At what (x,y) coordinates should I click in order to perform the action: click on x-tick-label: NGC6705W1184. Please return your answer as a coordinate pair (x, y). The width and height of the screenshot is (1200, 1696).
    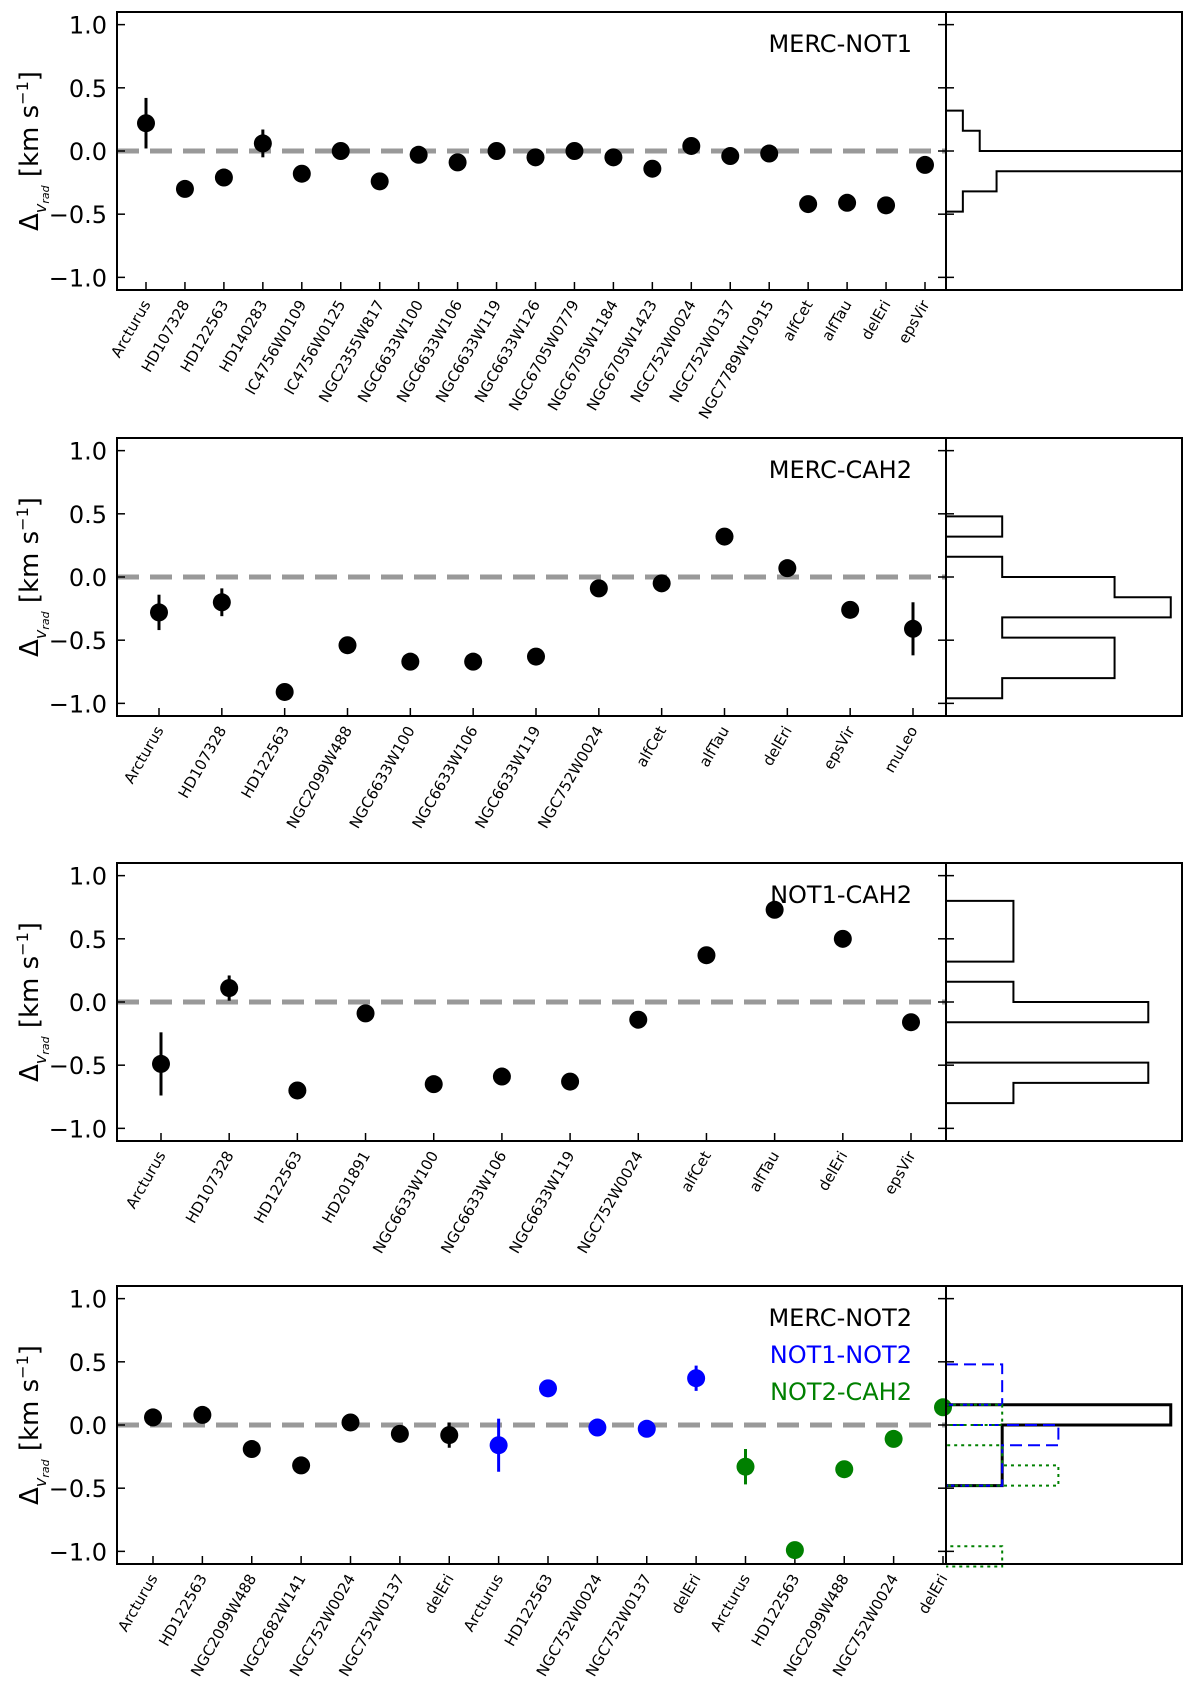
    Looking at the image, I should click on (583, 355).